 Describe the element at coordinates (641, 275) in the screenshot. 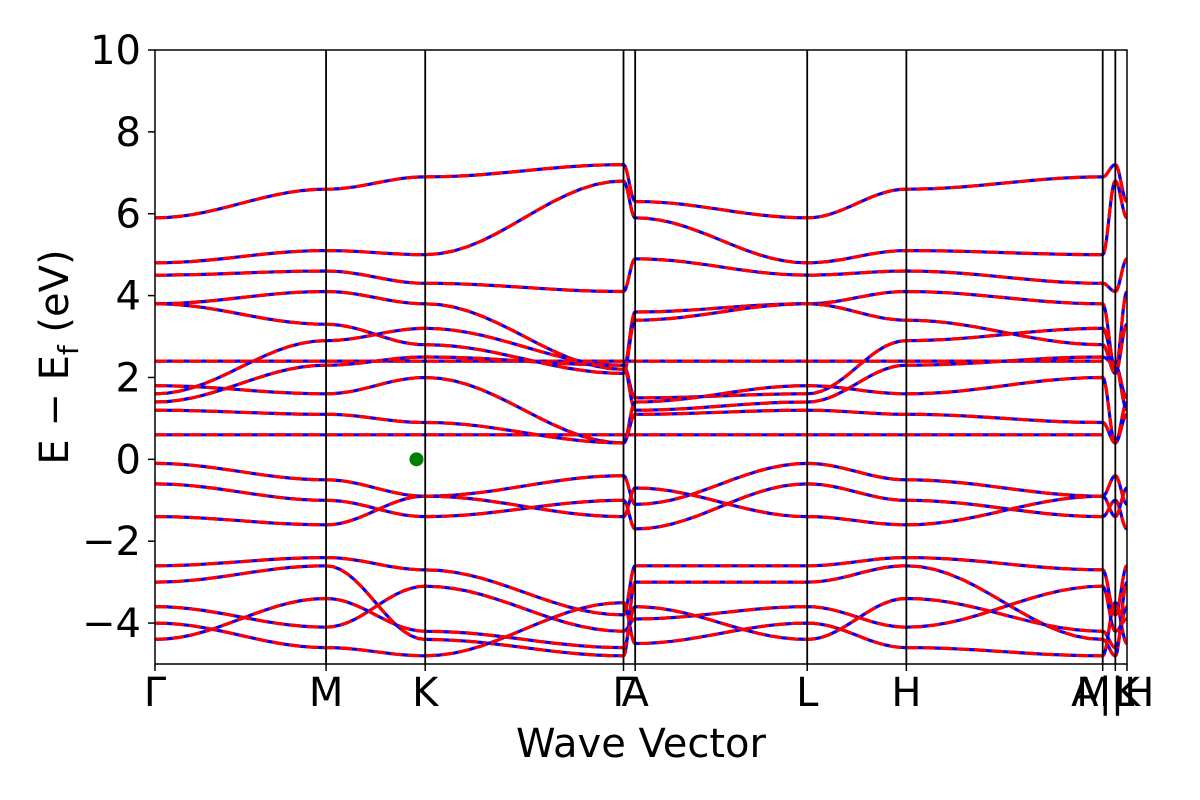

I see `band-11-dashed` at that location.